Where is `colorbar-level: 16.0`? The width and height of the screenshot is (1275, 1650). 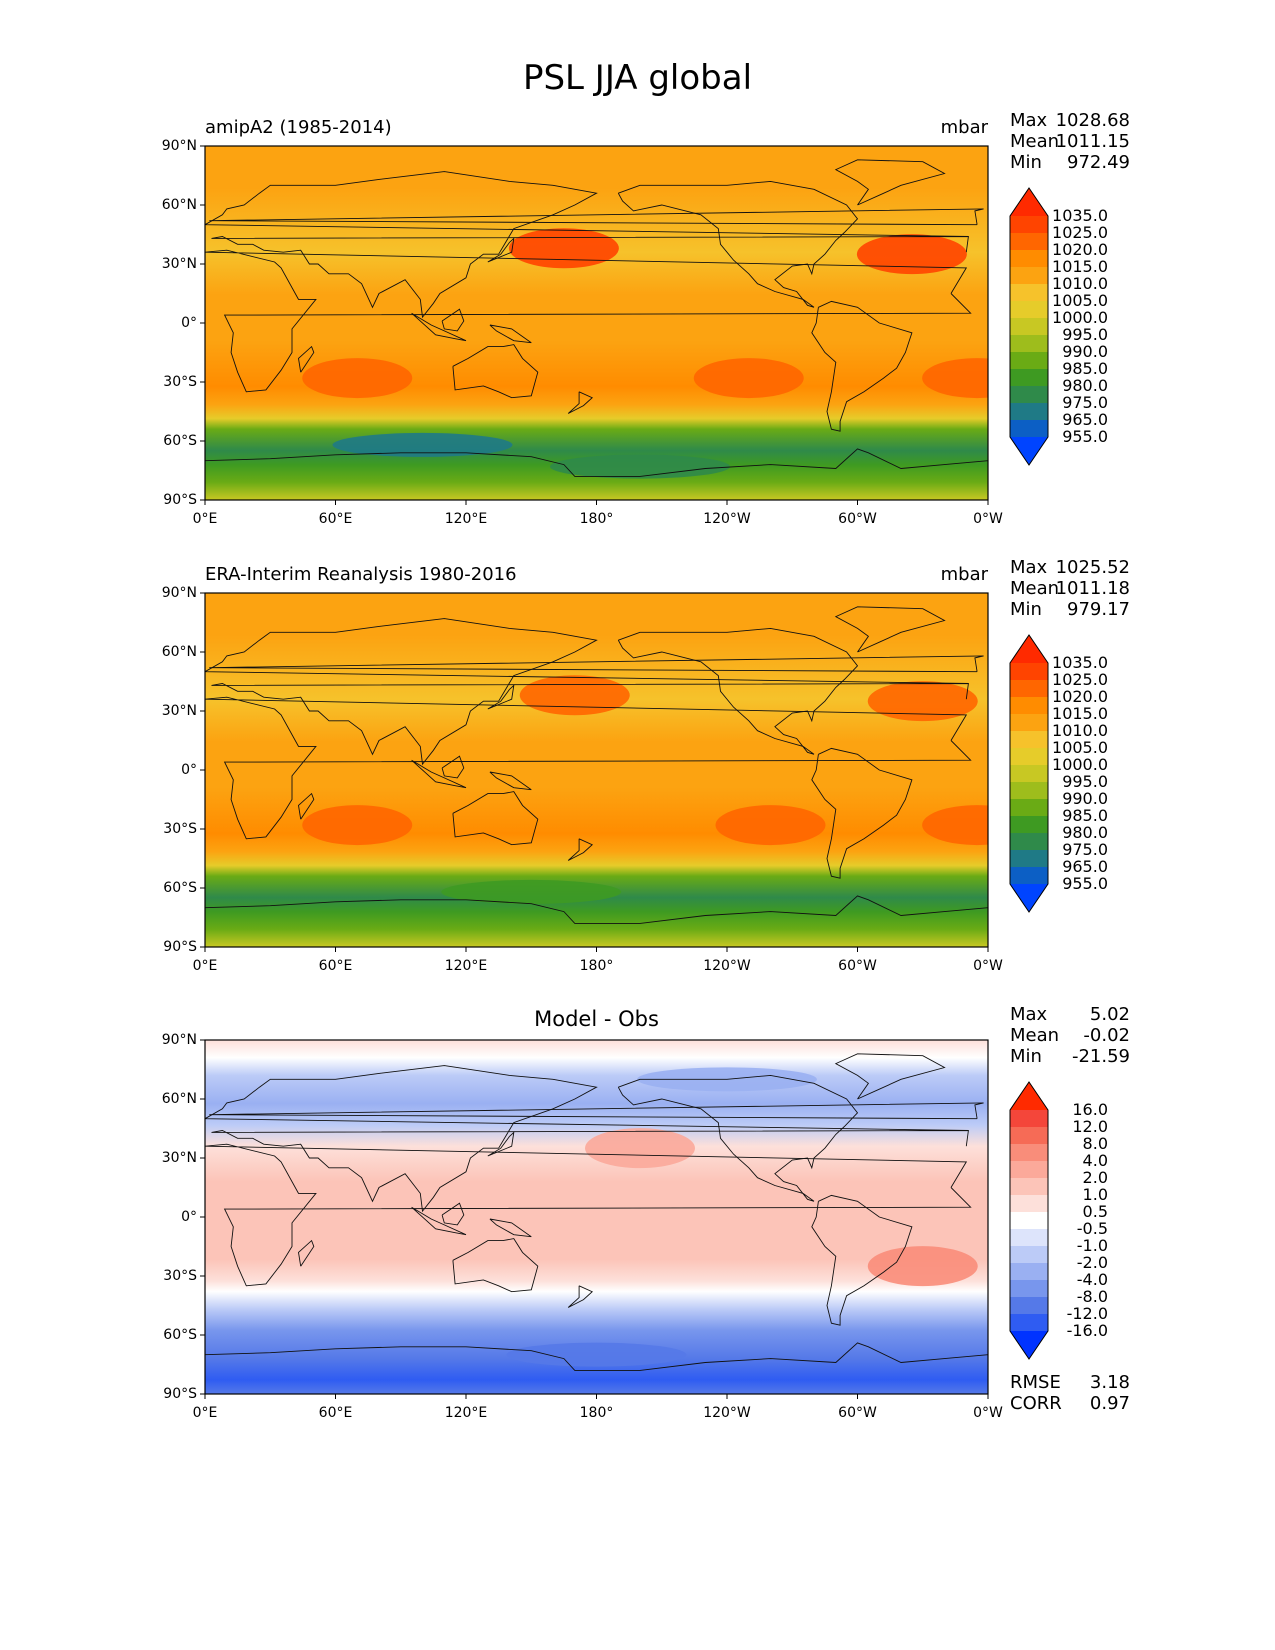
colorbar-level: 16.0 is located at coordinates (1090, 1109).